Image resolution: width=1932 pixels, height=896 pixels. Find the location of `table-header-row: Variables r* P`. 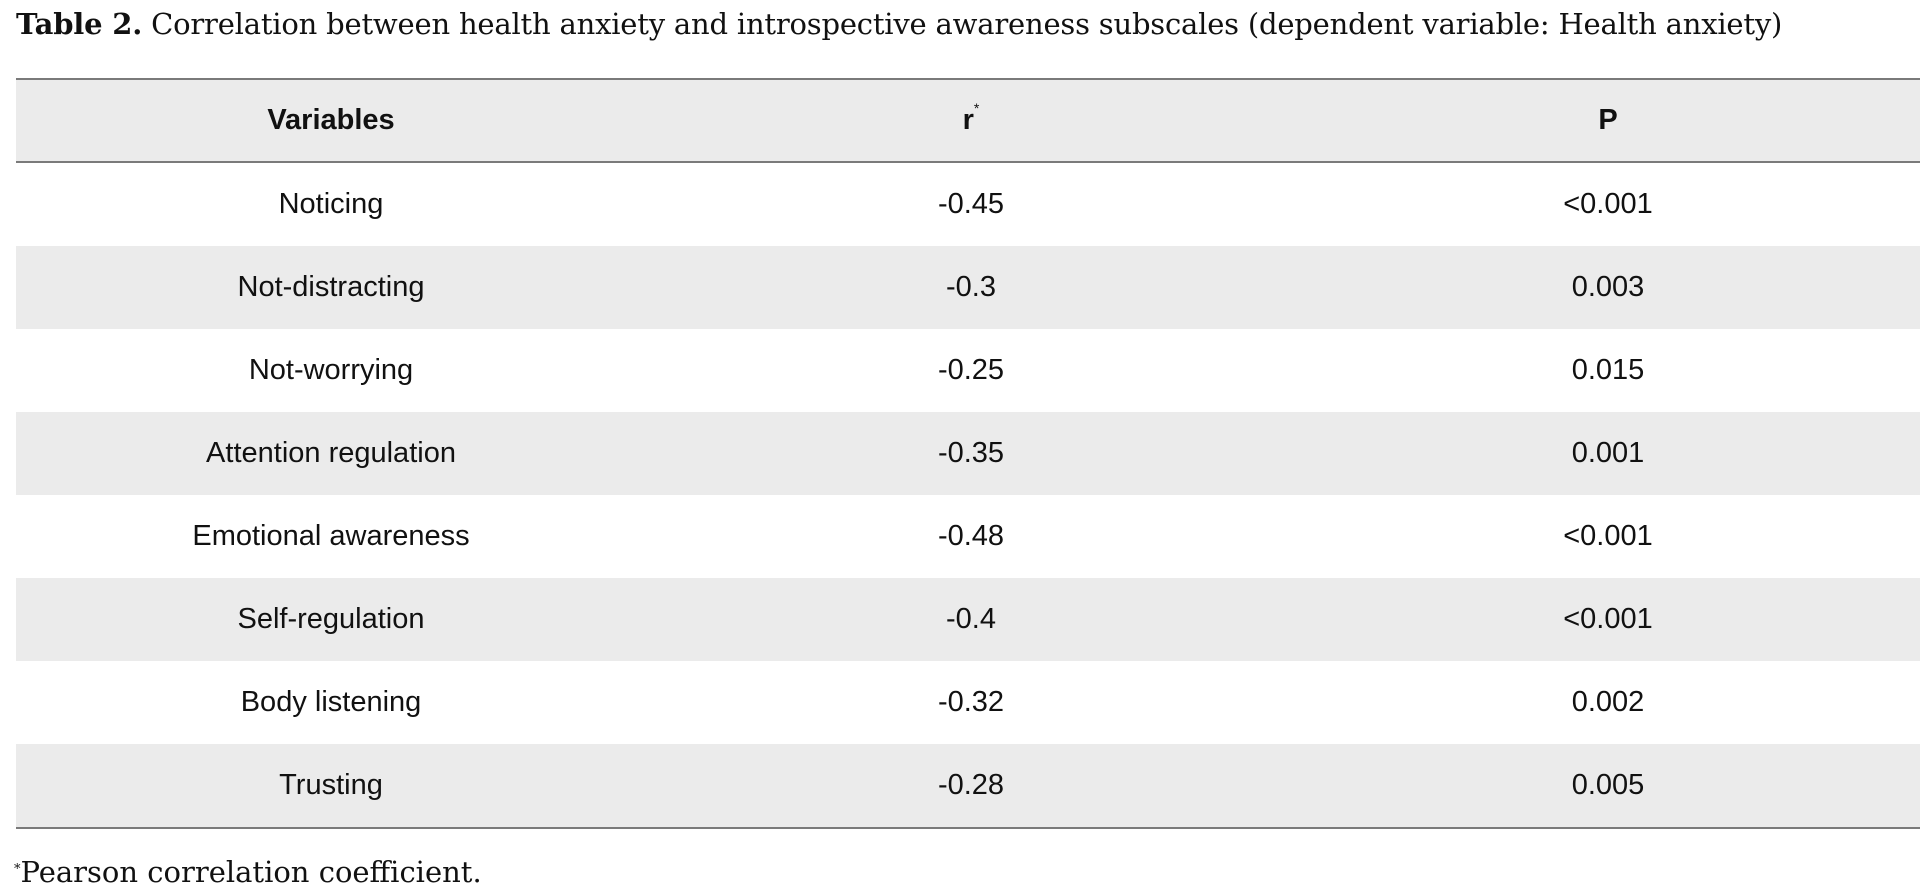

table-header-row: Variables r* P is located at coordinates (968, 121).